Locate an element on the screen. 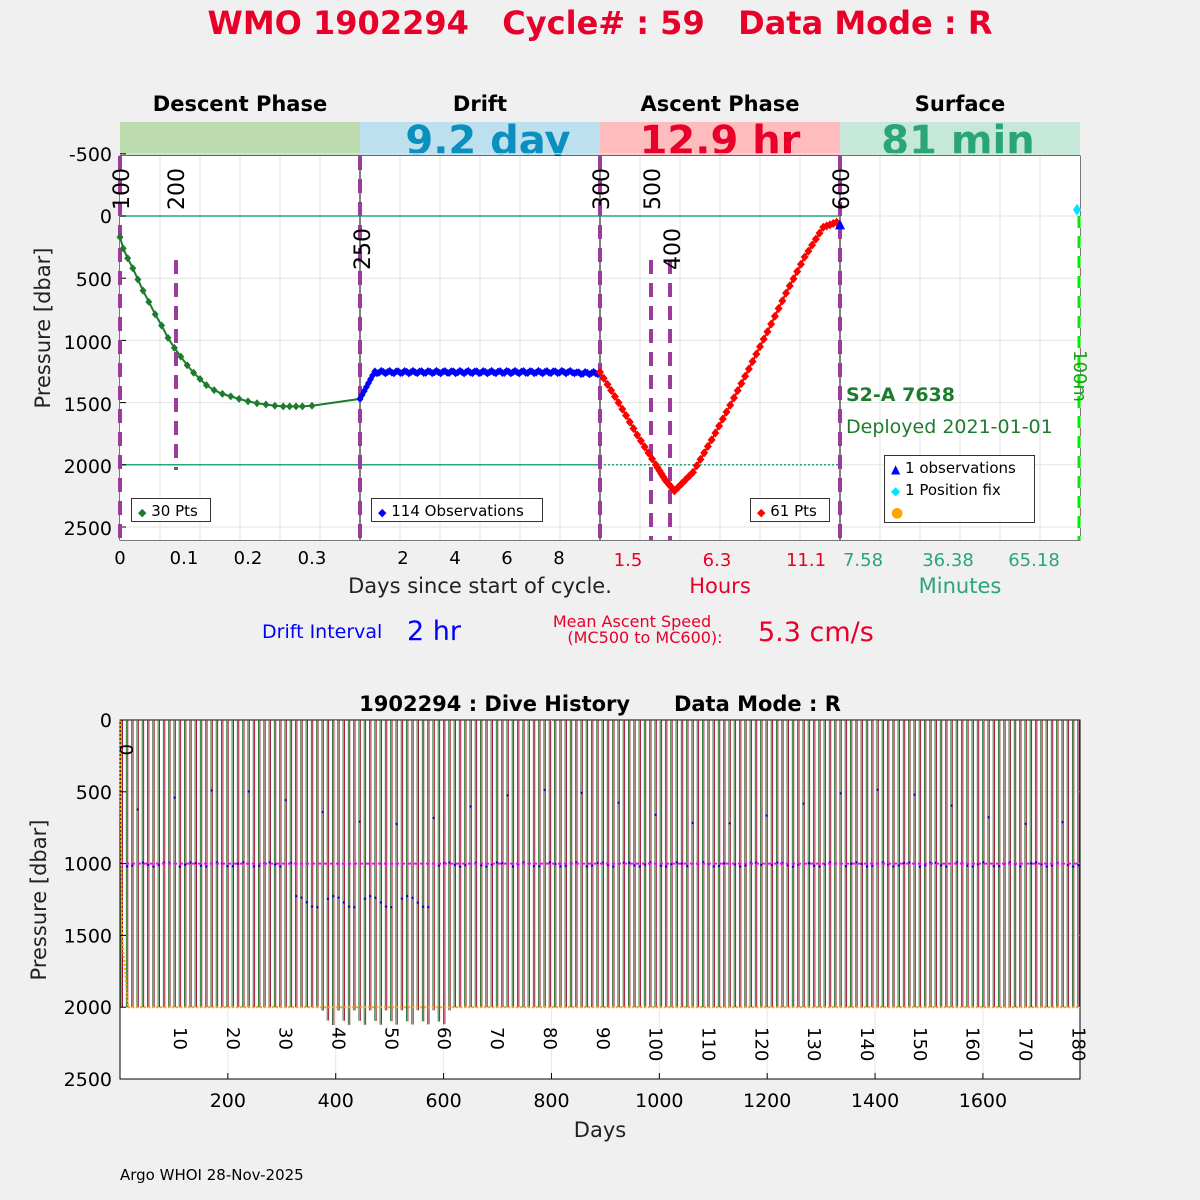  ytick-1500: 1500 is located at coordinates (88, 405).